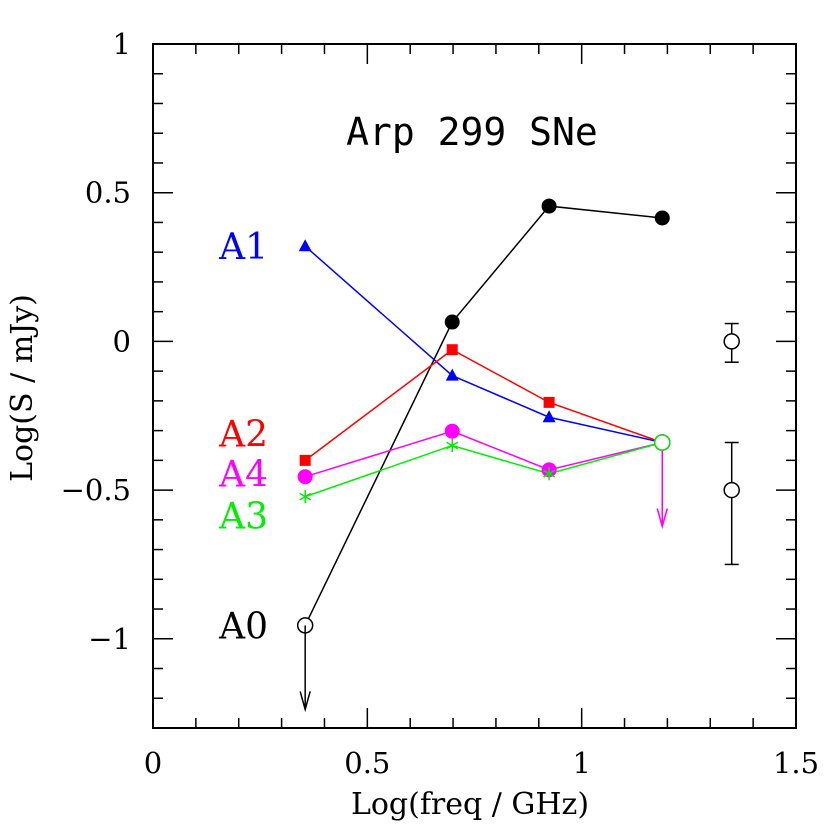  What do you see at coordinates (153, 763) in the screenshot?
I see `x-tick-label: 0` at bounding box center [153, 763].